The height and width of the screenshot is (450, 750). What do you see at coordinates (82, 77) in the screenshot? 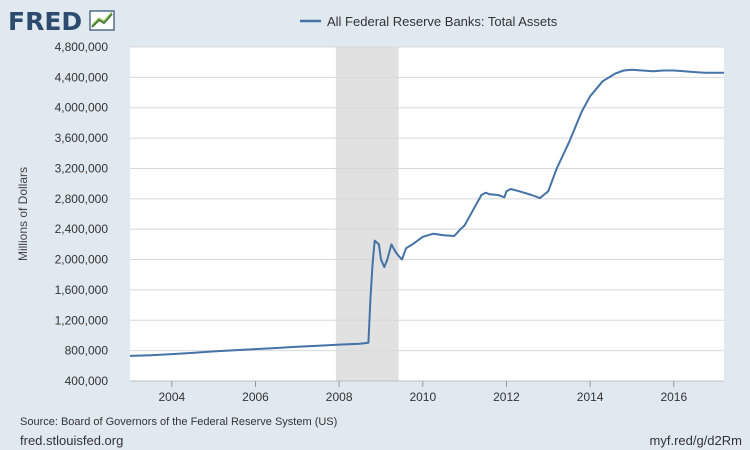
I see `y-tick-label: 4,400,000` at bounding box center [82, 77].